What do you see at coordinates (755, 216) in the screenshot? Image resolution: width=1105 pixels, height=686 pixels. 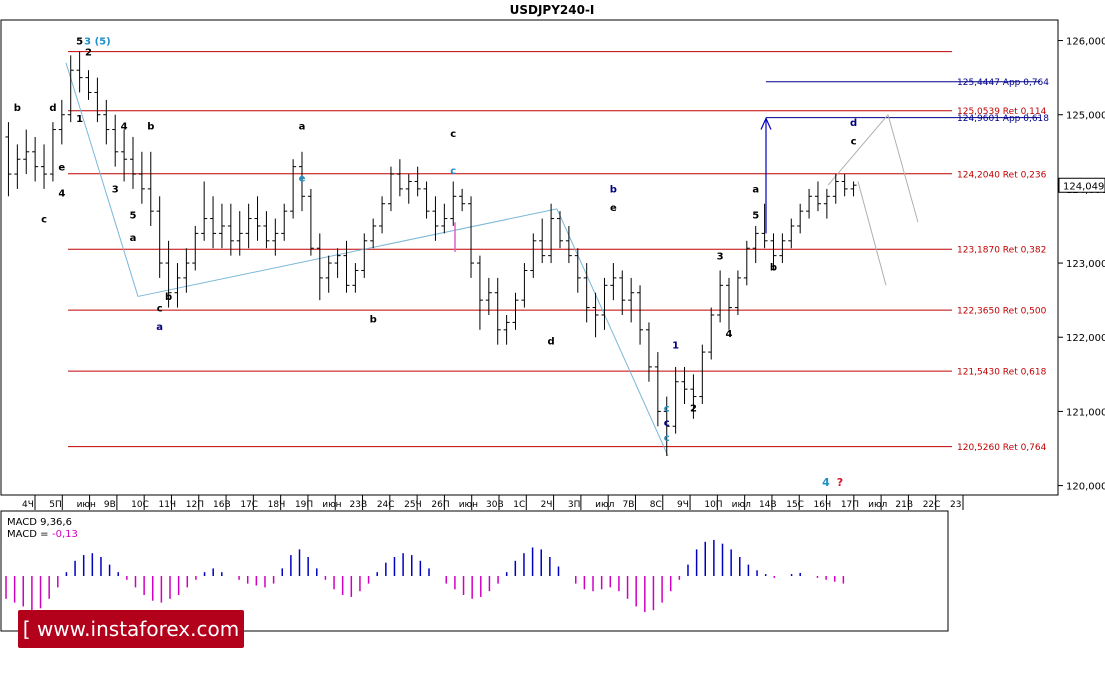 I see `wave-label: 5` at bounding box center [755, 216].